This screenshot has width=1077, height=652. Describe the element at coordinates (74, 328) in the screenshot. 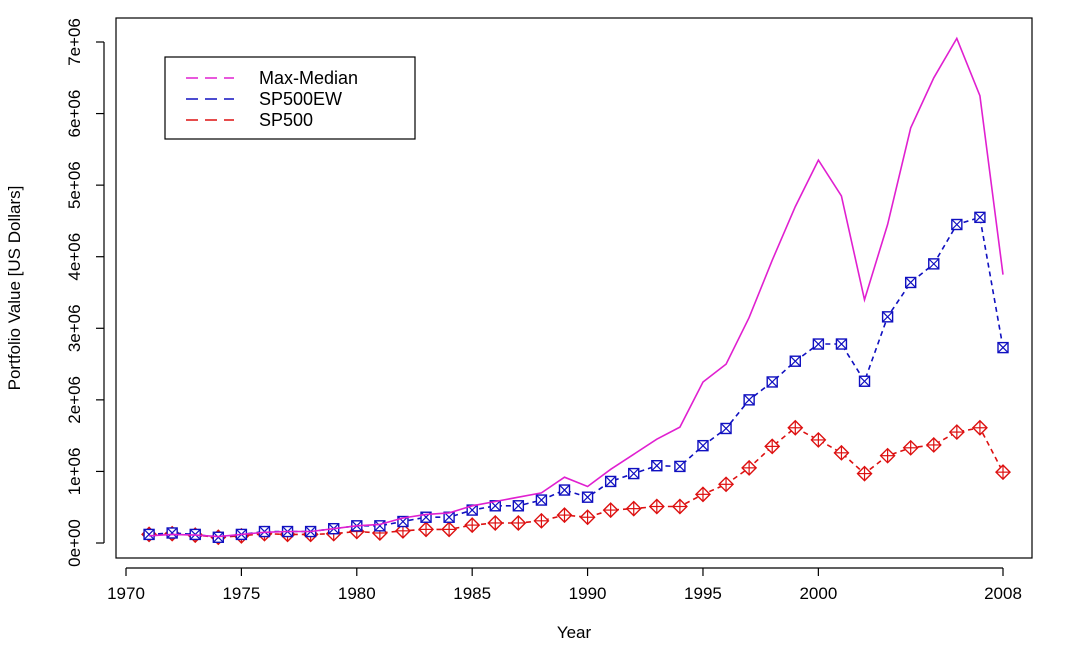

I see `y-tick-label: 3e+06` at that location.